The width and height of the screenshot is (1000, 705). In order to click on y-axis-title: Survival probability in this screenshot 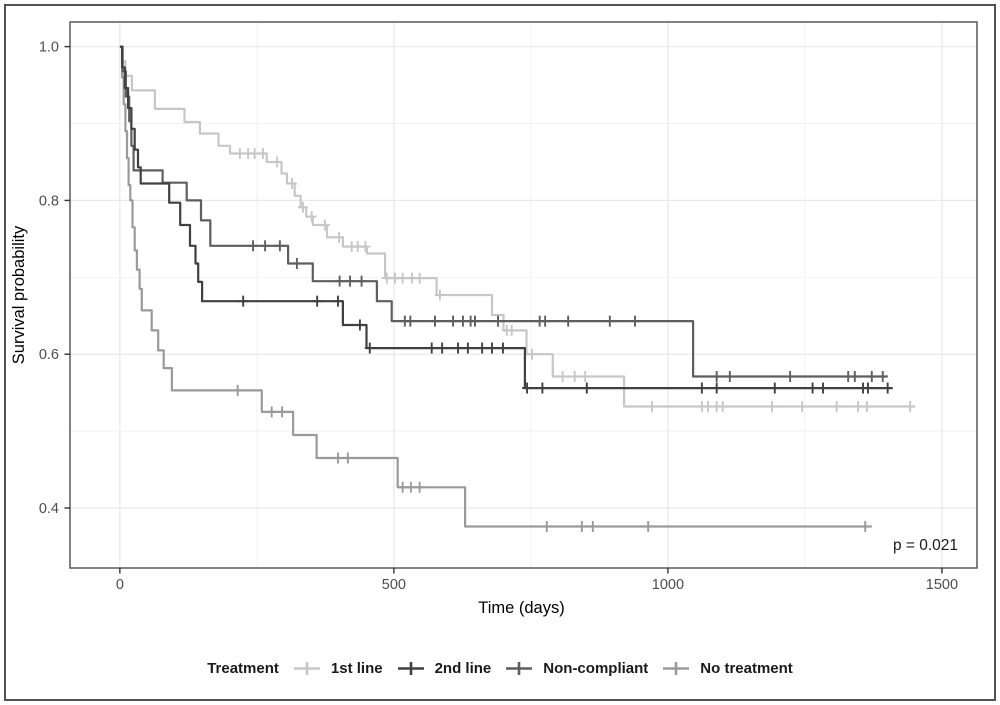, I will do `click(19, 294)`.